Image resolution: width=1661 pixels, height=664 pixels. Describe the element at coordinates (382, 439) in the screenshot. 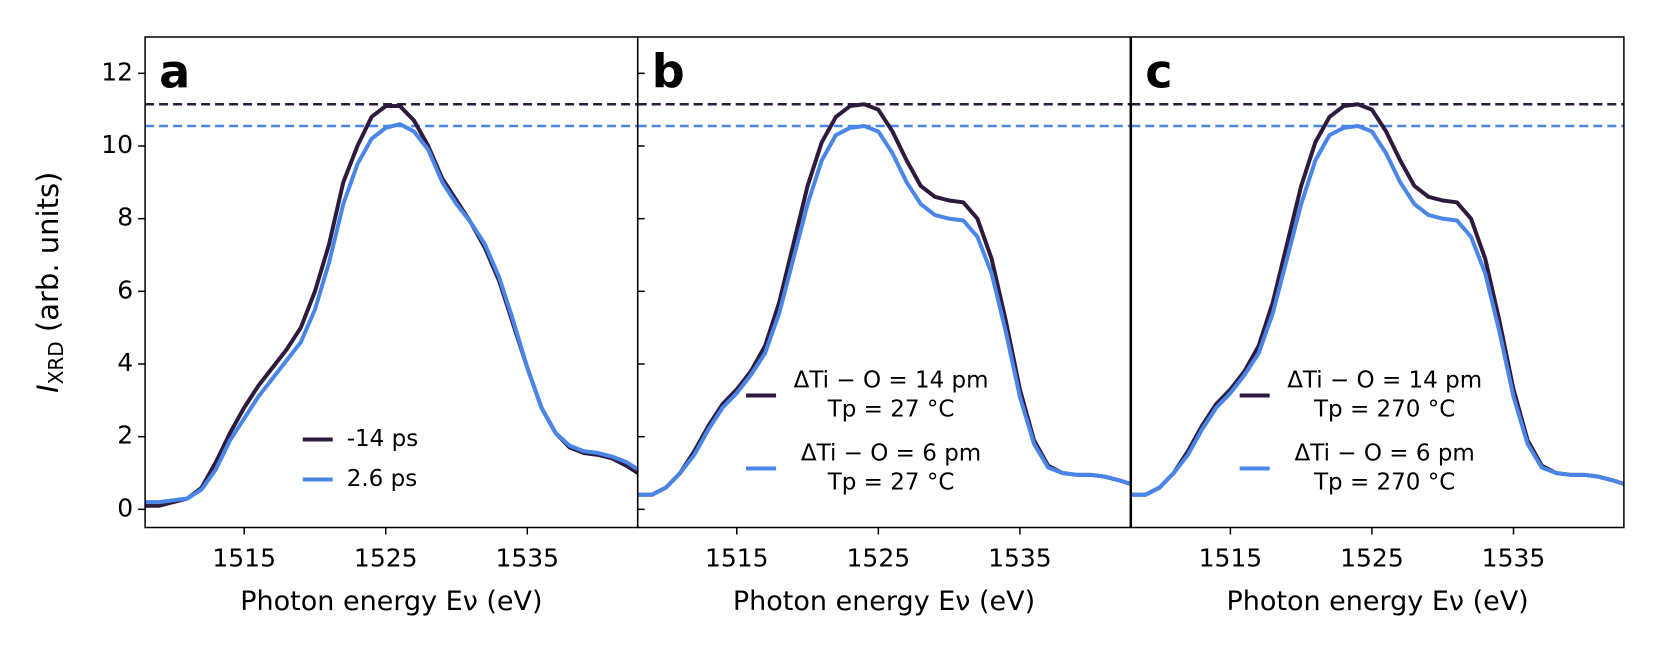

I see `legend-label: -14 ps` at that location.